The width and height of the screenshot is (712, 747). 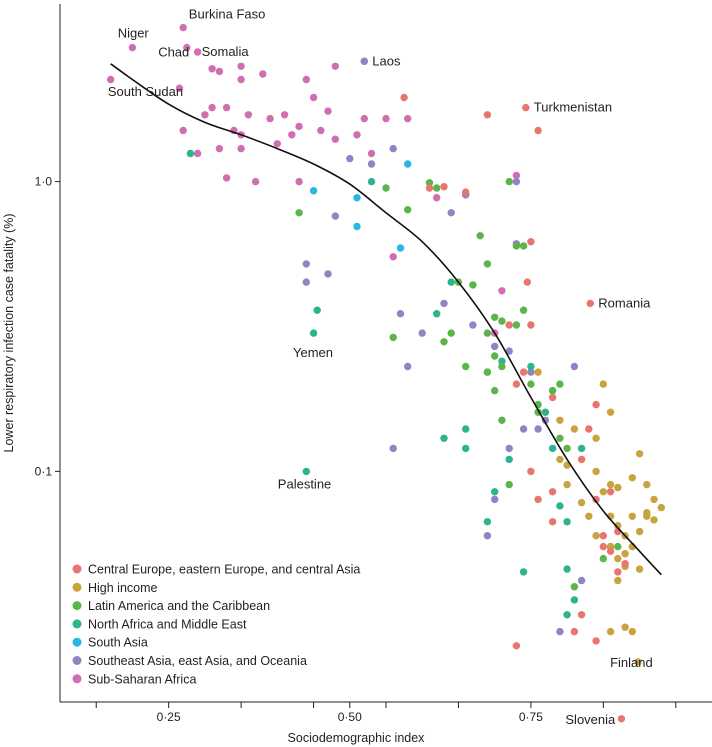 What do you see at coordinates (118, 643) in the screenshot?
I see `legend-label: South Asia` at bounding box center [118, 643].